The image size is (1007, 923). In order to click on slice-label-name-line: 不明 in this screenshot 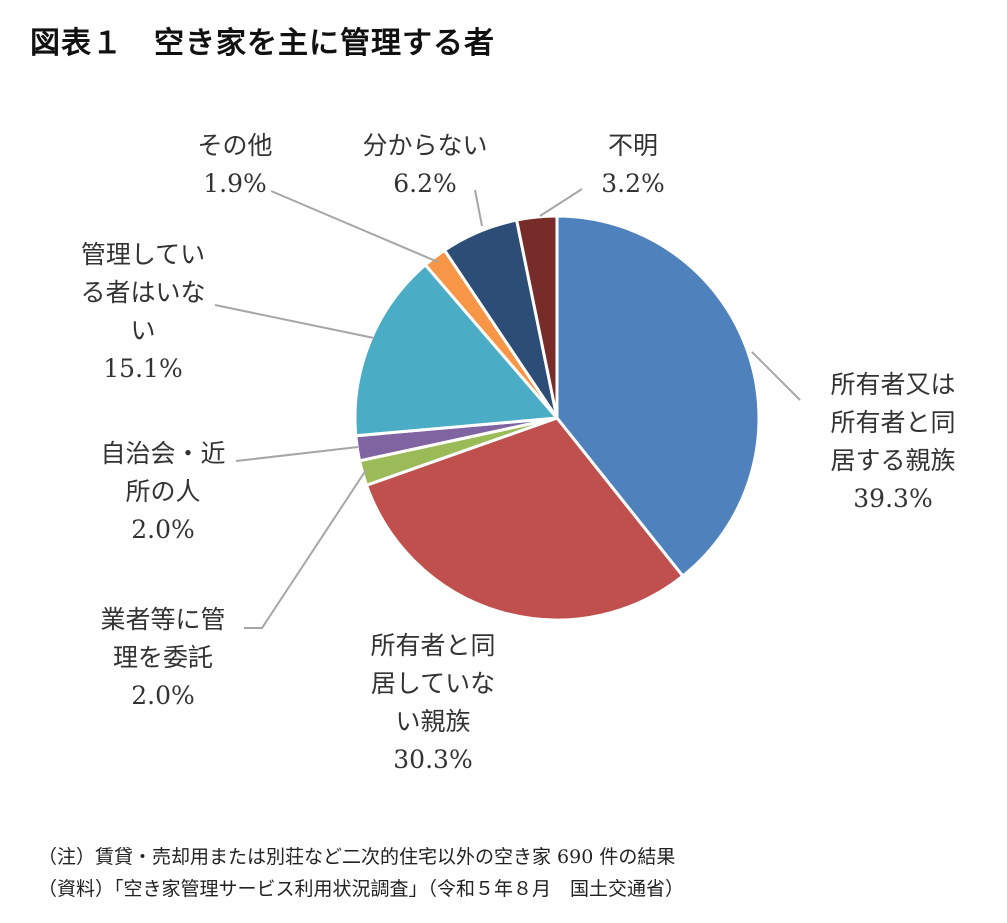, I will do `click(632, 145)`.